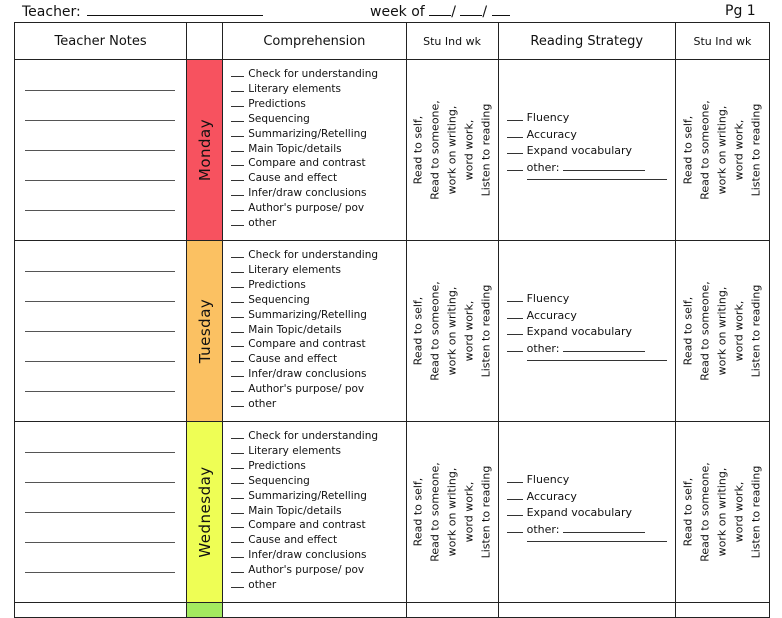 Image resolution: width=782 pixels, height=618 pixels. I want to click on week-sep-2: /, so click(485, 12).